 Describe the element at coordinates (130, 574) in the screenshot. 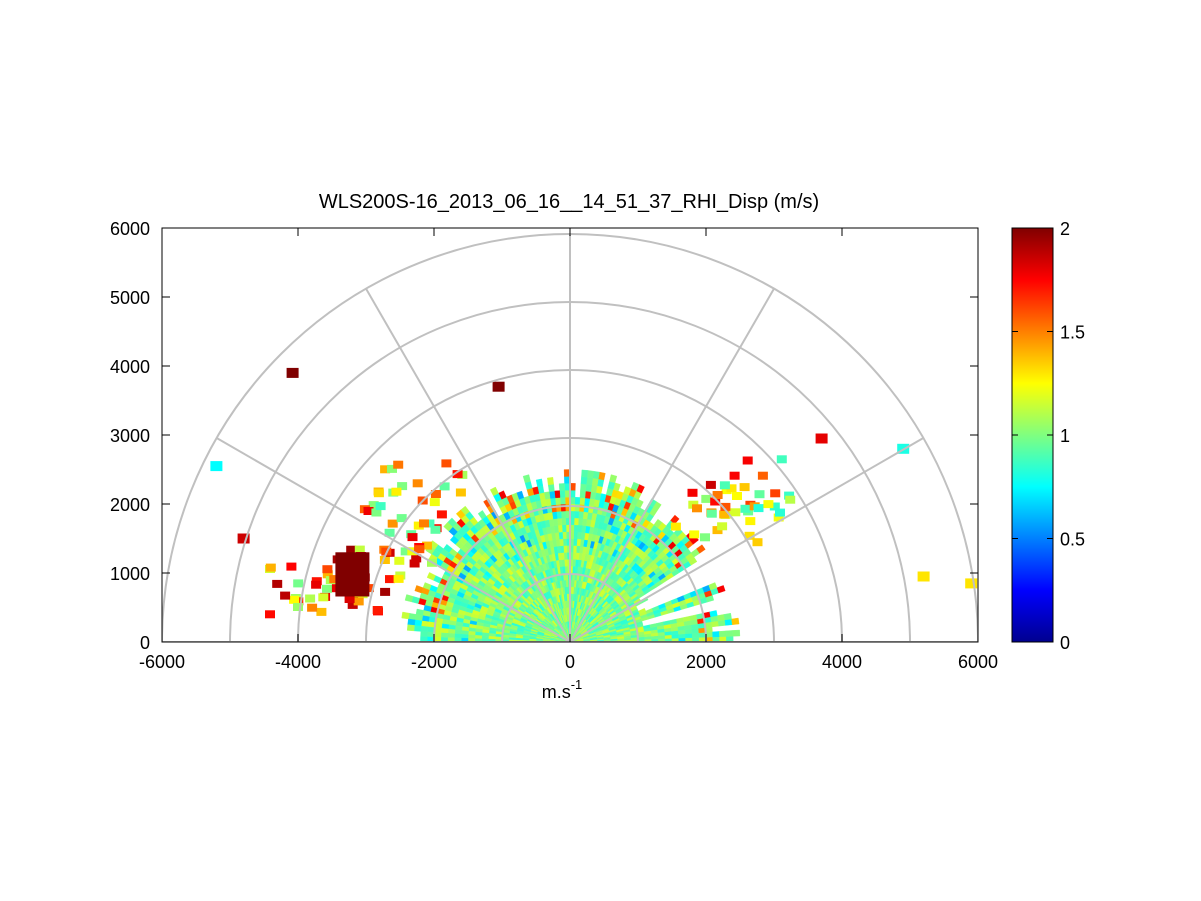

I see `y-tick-label: 1000` at that location.